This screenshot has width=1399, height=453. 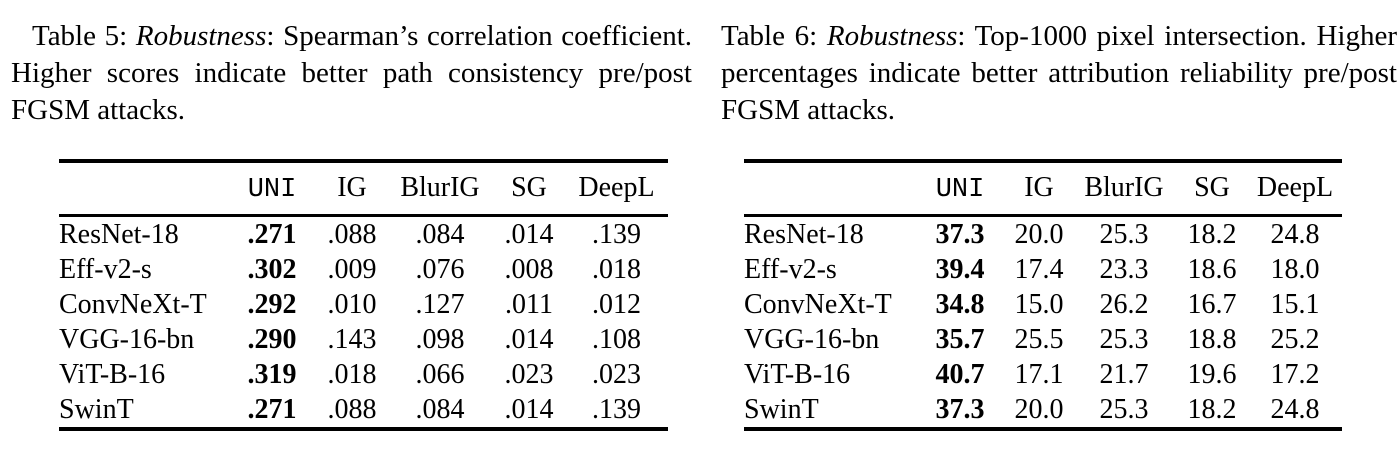 I want to click on model-cell: ResNet-18, so click(x=119, y=234).